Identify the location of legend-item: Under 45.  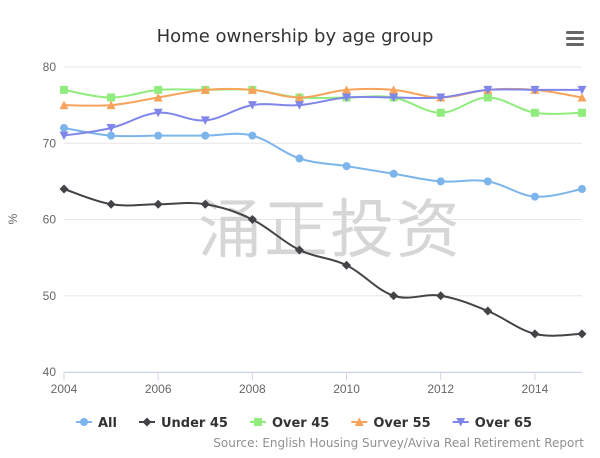
(183, 423).